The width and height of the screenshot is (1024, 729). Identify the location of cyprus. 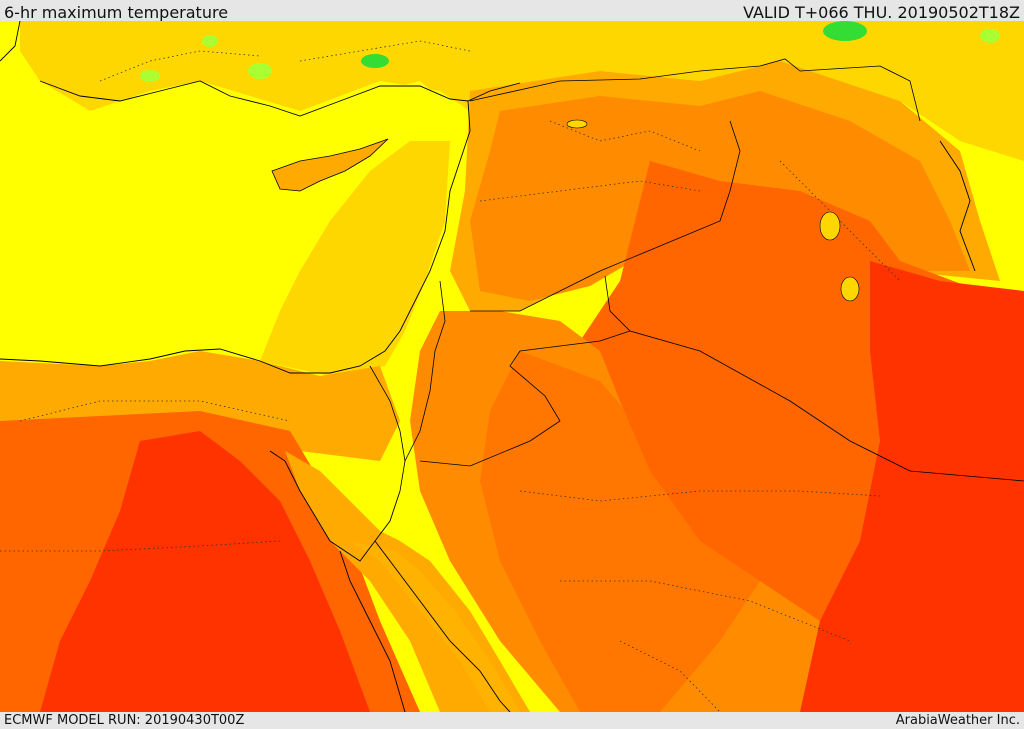
(330, 165).